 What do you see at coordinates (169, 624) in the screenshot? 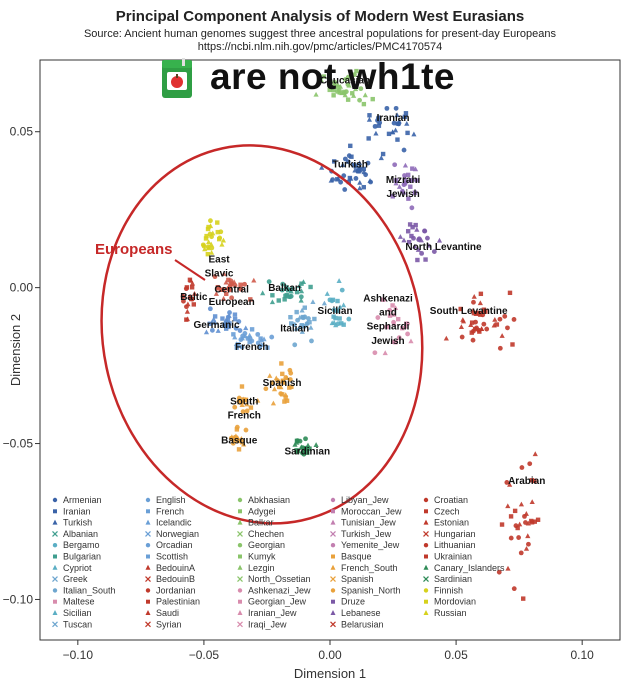
I see `legend-label-1-11: Syrian` at bounding box center [169, 624].